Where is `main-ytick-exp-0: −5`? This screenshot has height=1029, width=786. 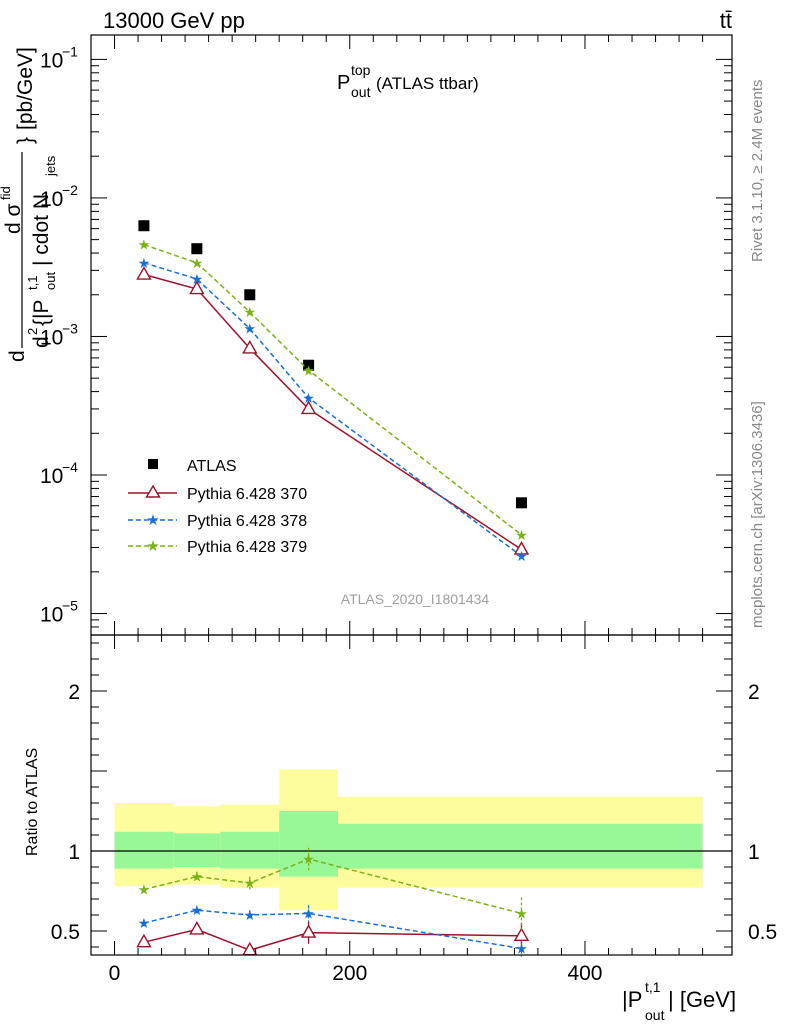 main-ytick-exp-0: −5 is located at coordinates (70, 606).